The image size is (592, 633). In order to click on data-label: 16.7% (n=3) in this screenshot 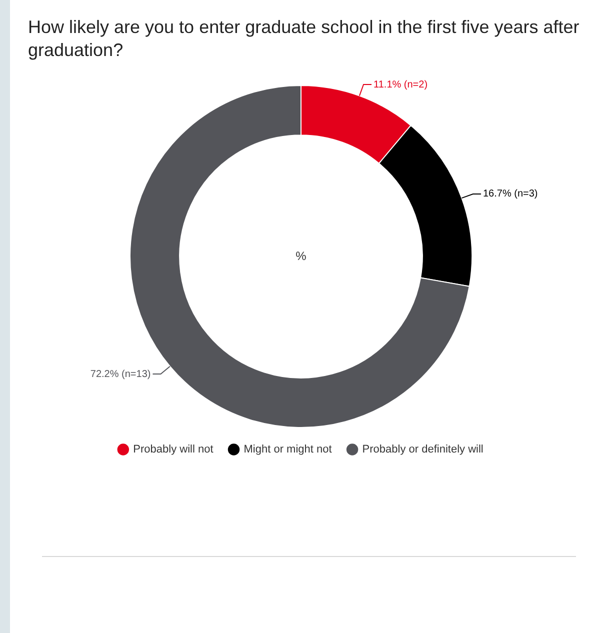, I will do `click(510, 194)`.